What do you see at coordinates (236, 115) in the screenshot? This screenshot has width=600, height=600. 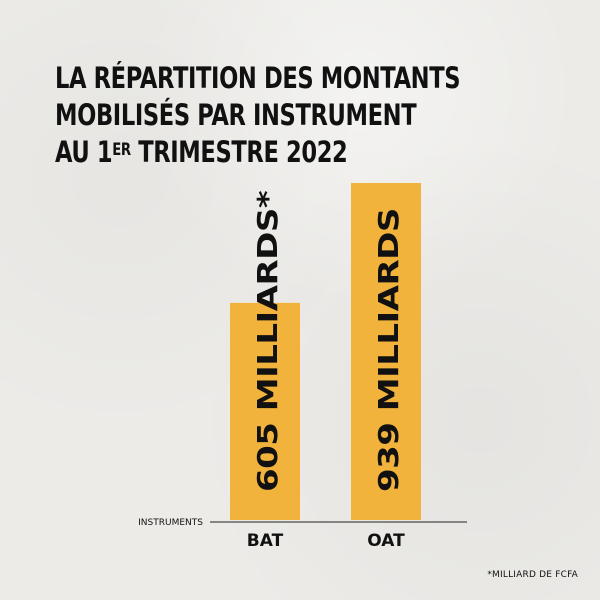 I see `title-line-2: MOBILISÉS PAR INSTRUMENT` at bounding box center [236, 115].